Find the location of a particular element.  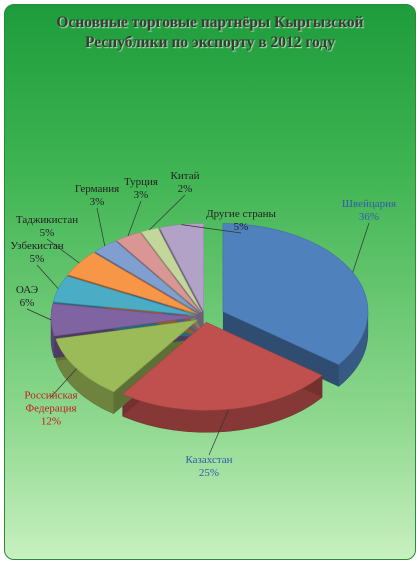

data-label: Таджикистан 5% is located at coordinates (47, 227).